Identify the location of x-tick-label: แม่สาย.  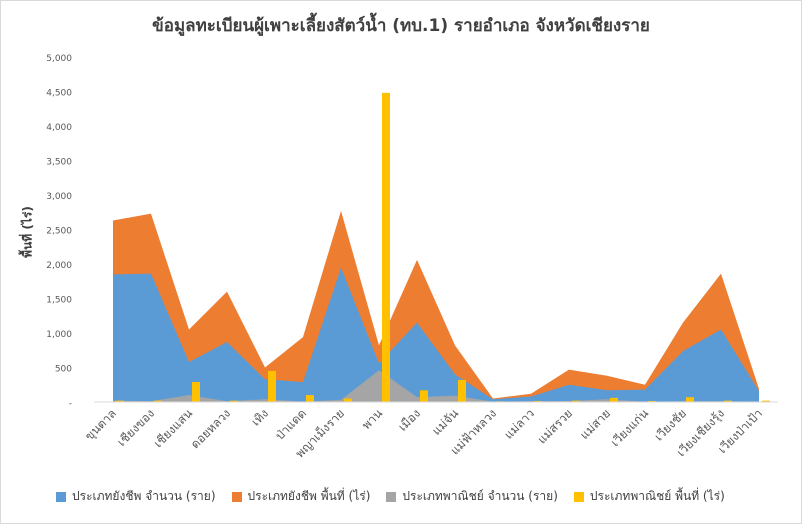
(595, 424).